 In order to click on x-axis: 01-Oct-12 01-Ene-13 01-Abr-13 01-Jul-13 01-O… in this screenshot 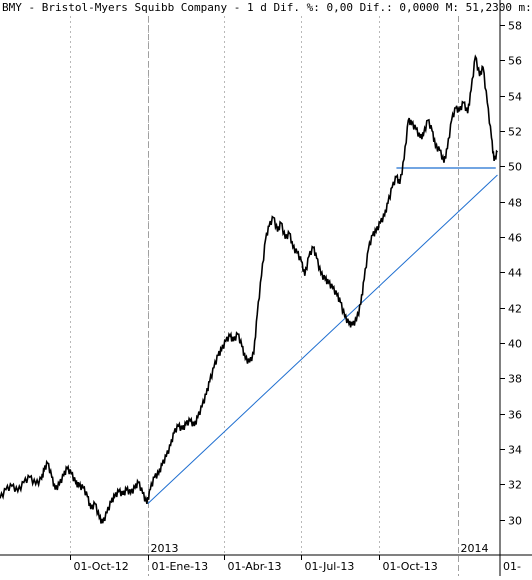, I will do `click(295, 557)`.